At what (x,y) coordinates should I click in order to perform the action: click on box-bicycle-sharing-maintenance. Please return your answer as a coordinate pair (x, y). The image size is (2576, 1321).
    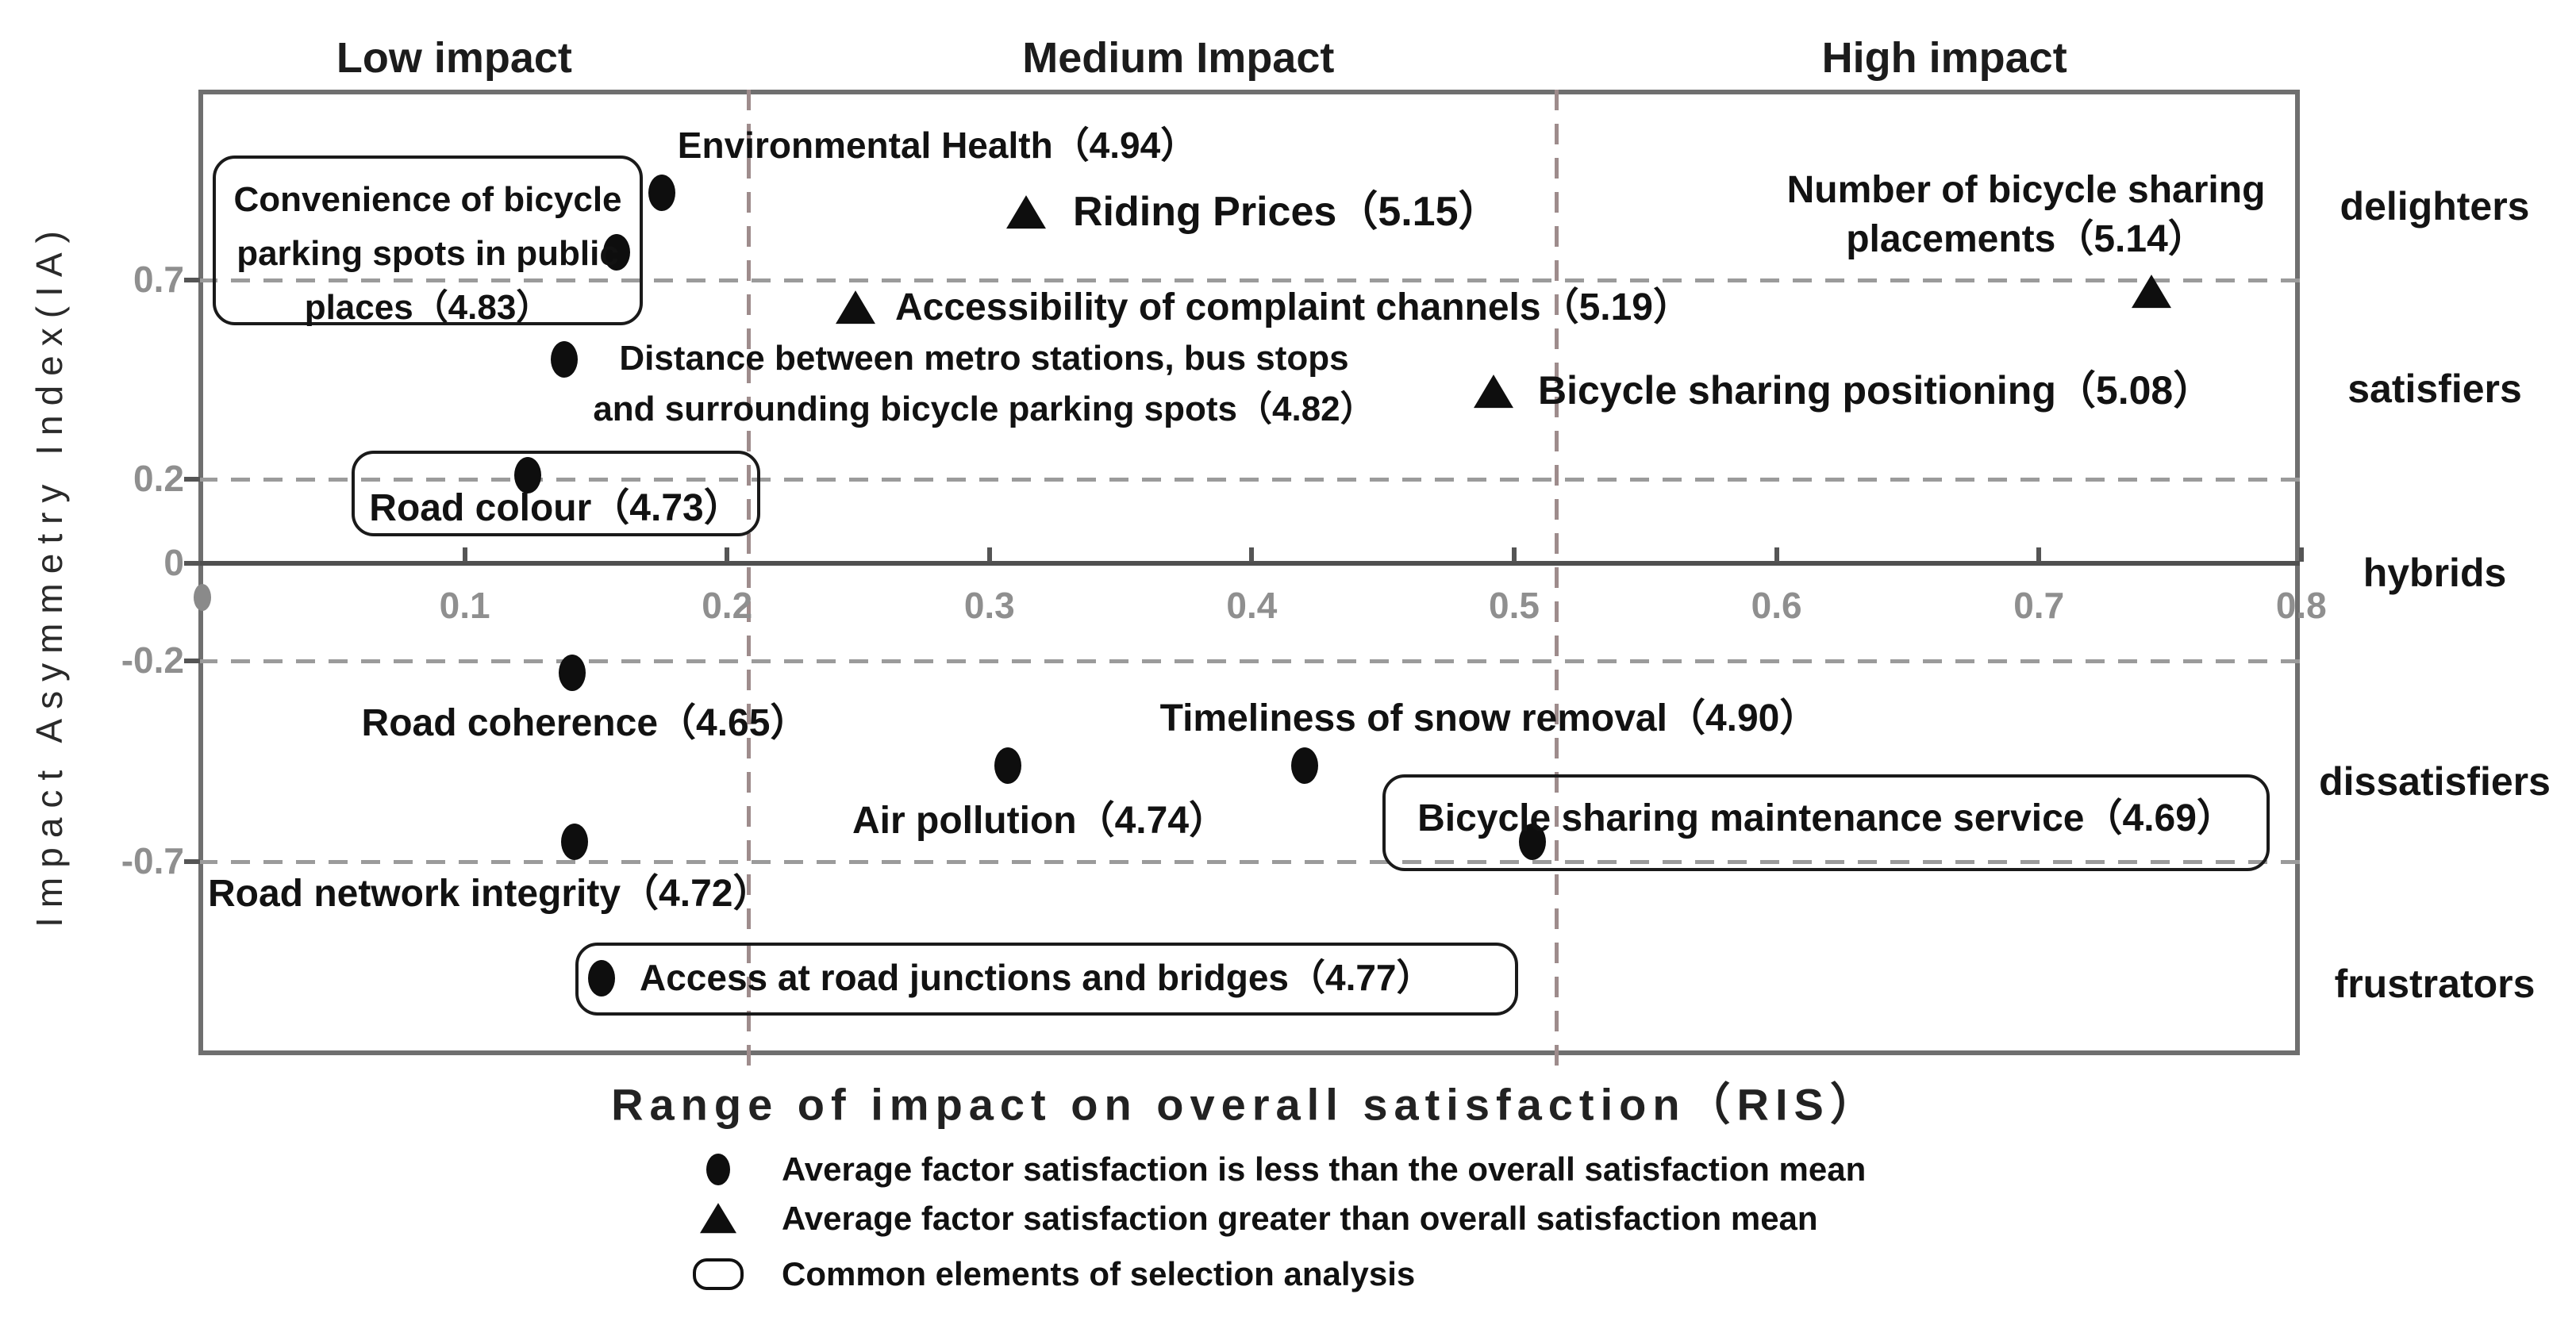
    Looking at the image, I should click on (1826, 822).